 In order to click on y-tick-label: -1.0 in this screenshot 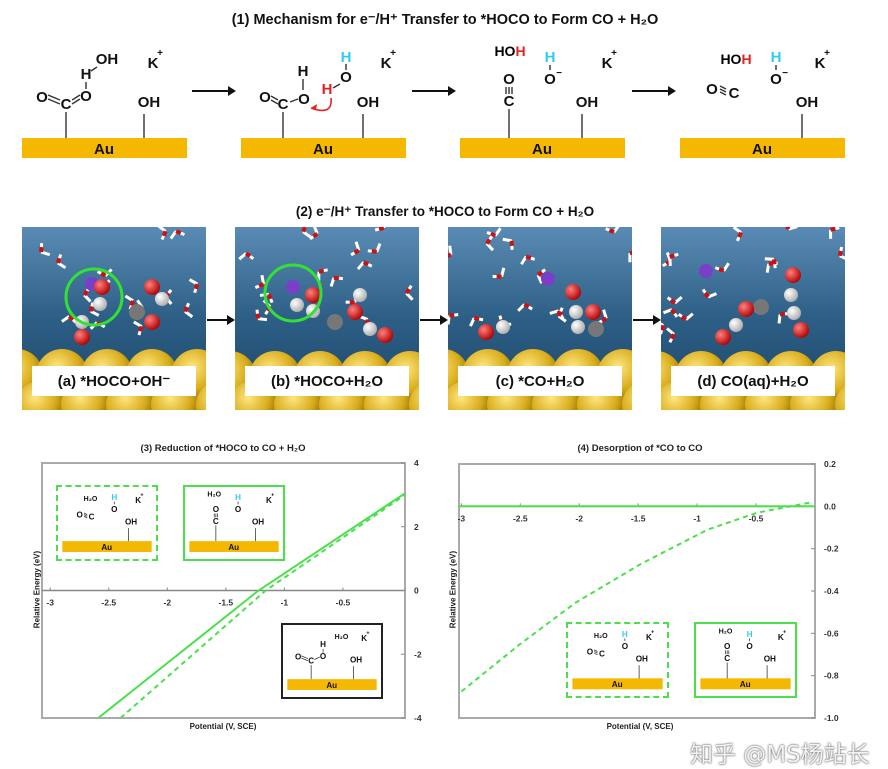, I will do `click(831, 718)`.